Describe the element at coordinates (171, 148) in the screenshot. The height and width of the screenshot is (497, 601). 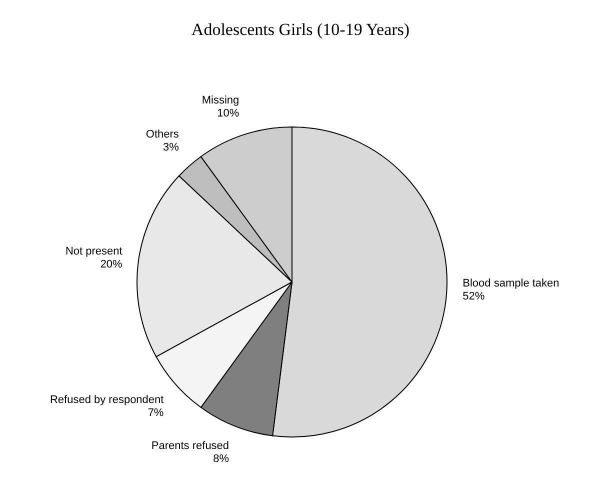
I see `data-label: 3%` at that location.